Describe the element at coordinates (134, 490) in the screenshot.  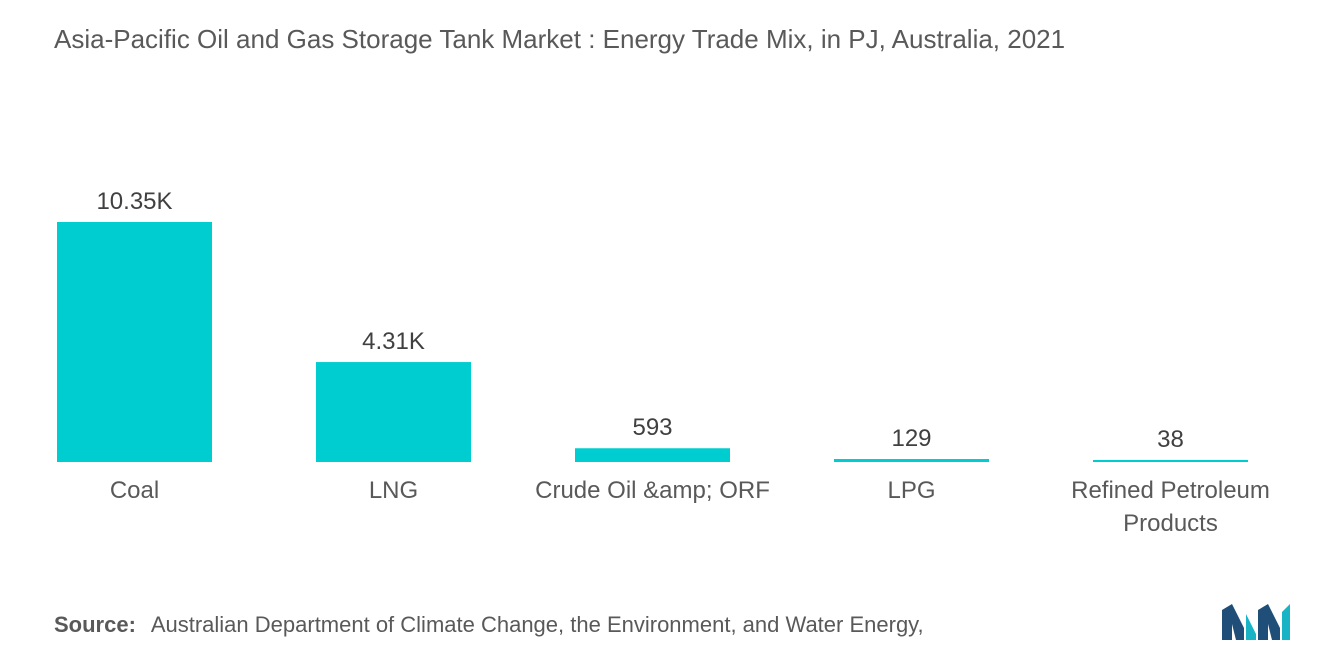
I see `category-label-0: Coal` at that location.